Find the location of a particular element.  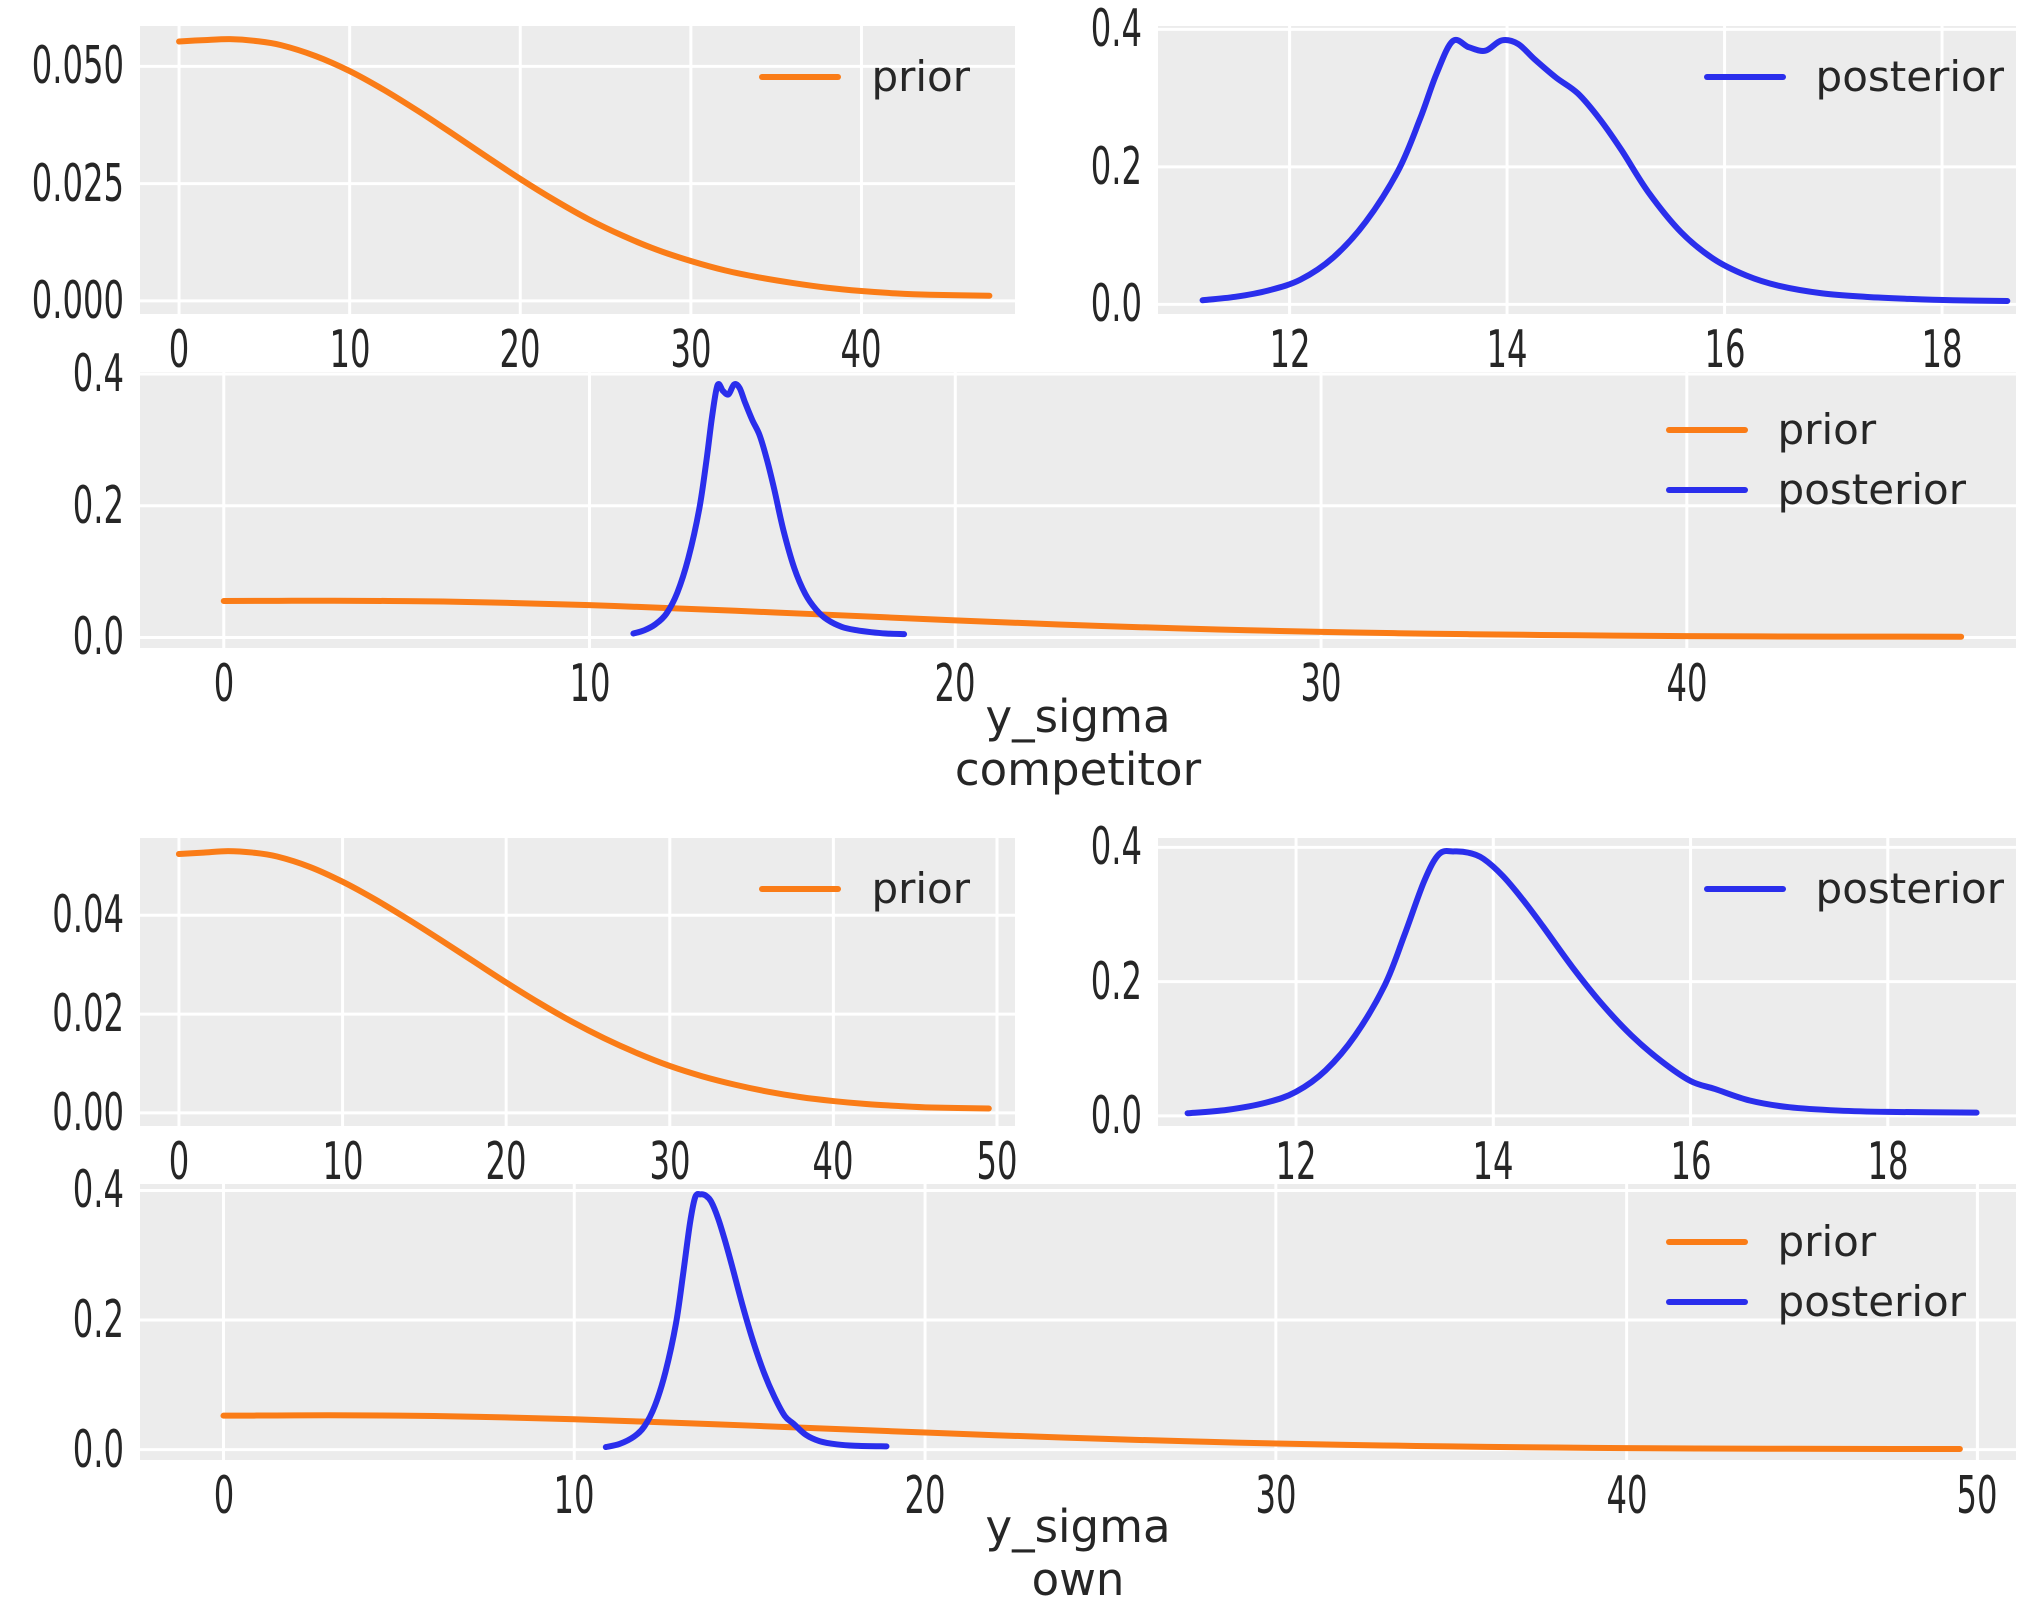

y-tick-label: 0.02 is located at coordinates (88, 1014).